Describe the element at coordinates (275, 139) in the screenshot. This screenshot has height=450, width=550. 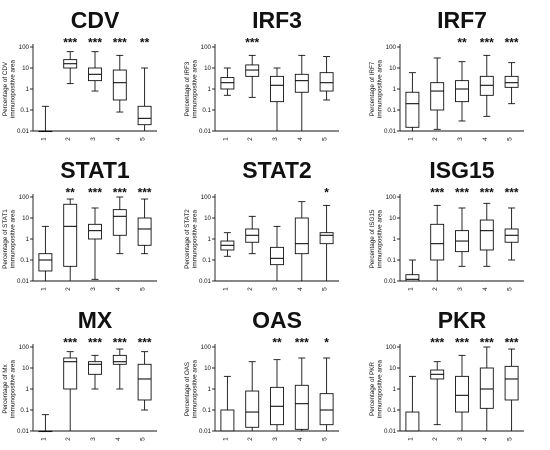
I see `category-label: 3` at that location.